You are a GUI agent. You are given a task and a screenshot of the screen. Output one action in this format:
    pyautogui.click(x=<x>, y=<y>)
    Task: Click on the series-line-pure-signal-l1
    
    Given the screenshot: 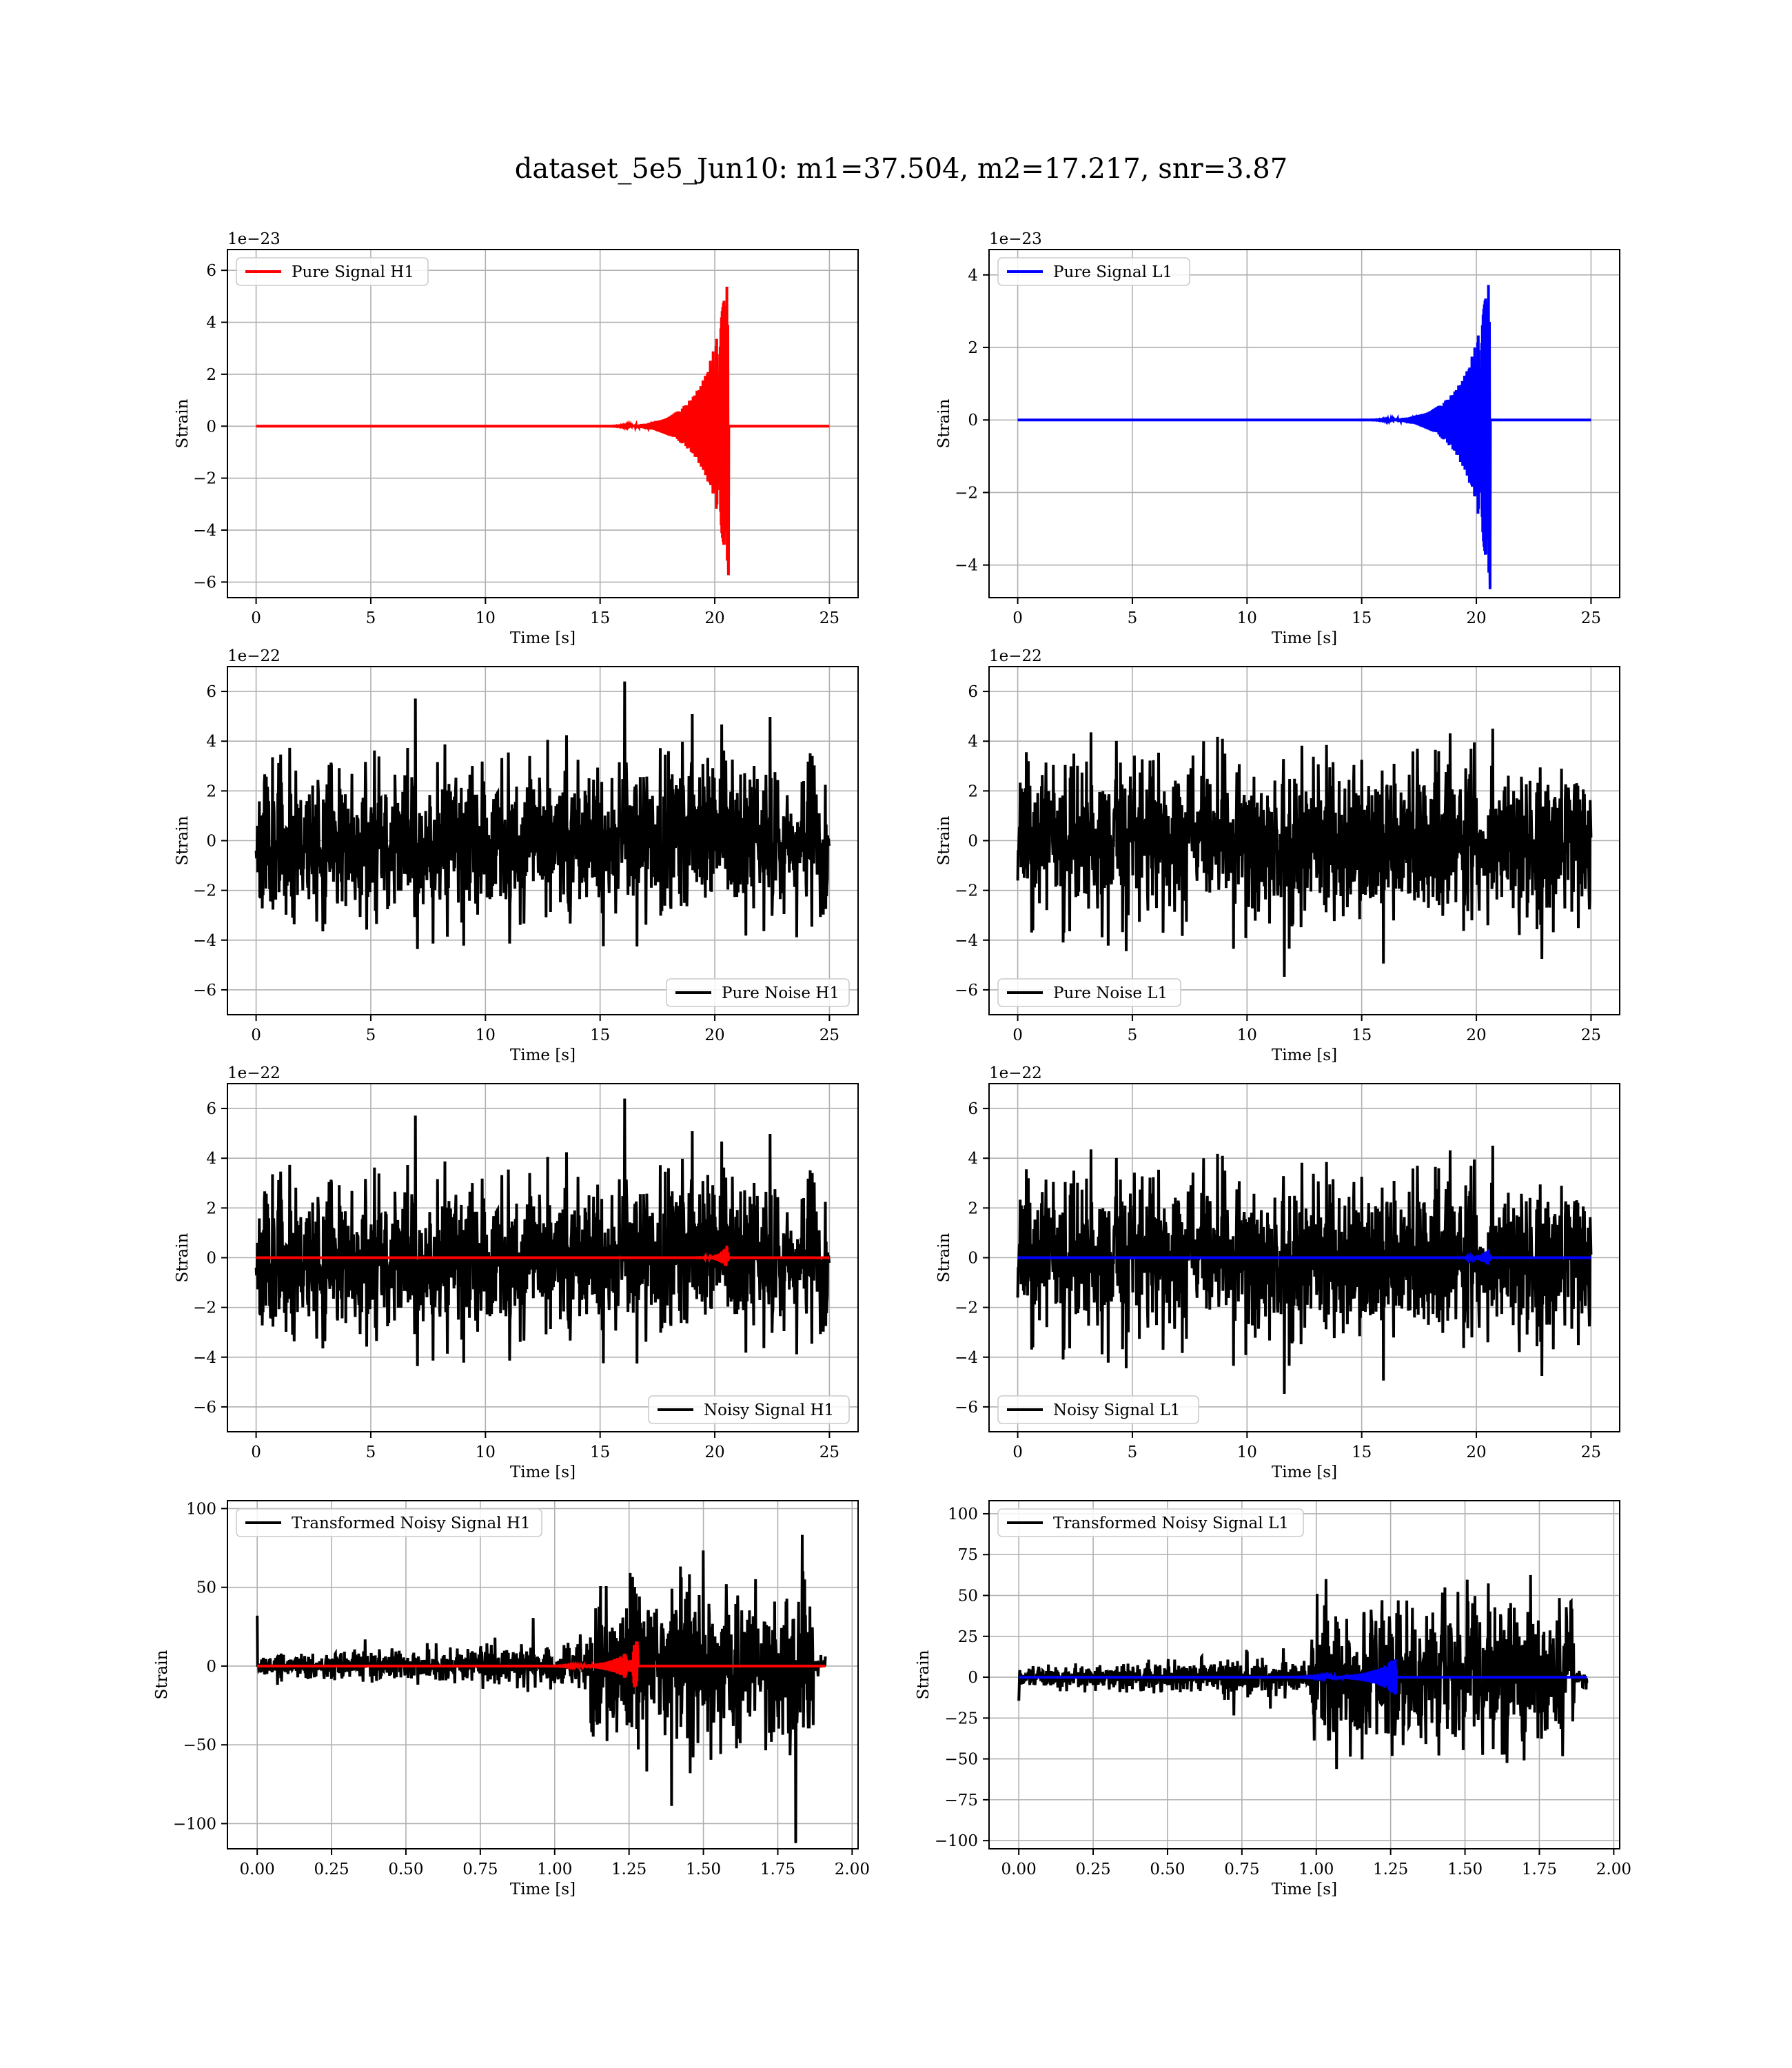 What is the action you would take?
    pyautogui.click(x=1304, y=437)
    